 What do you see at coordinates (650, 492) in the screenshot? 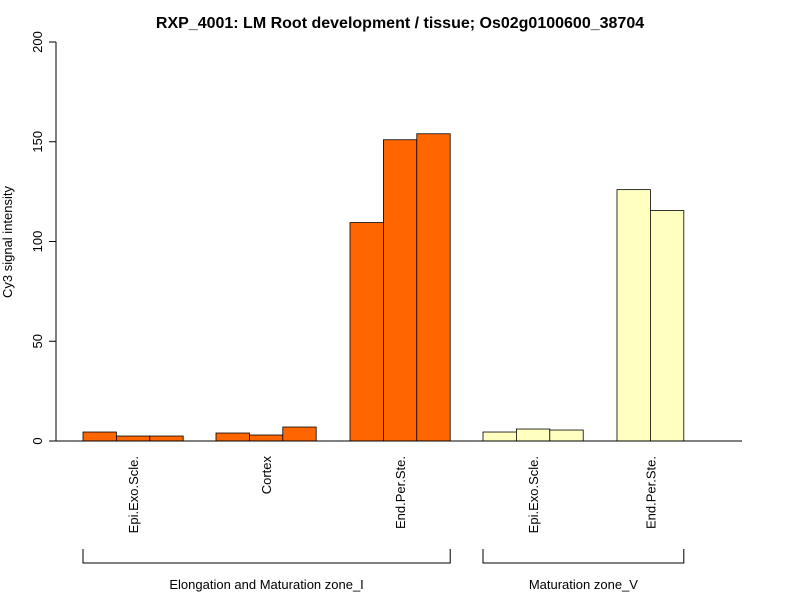
I see `category-label-4: End.Per.Ste.` at bounding box center [650, 492].